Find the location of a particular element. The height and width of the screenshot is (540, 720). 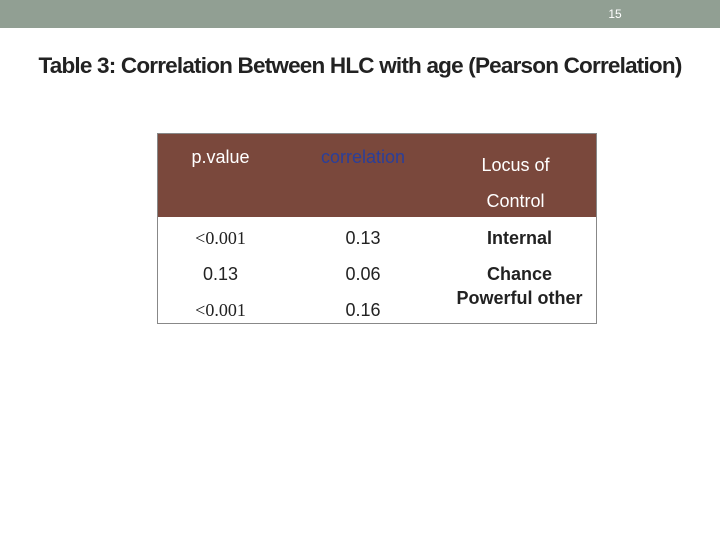

column-header: correlation is located at coordinates (363, 157).